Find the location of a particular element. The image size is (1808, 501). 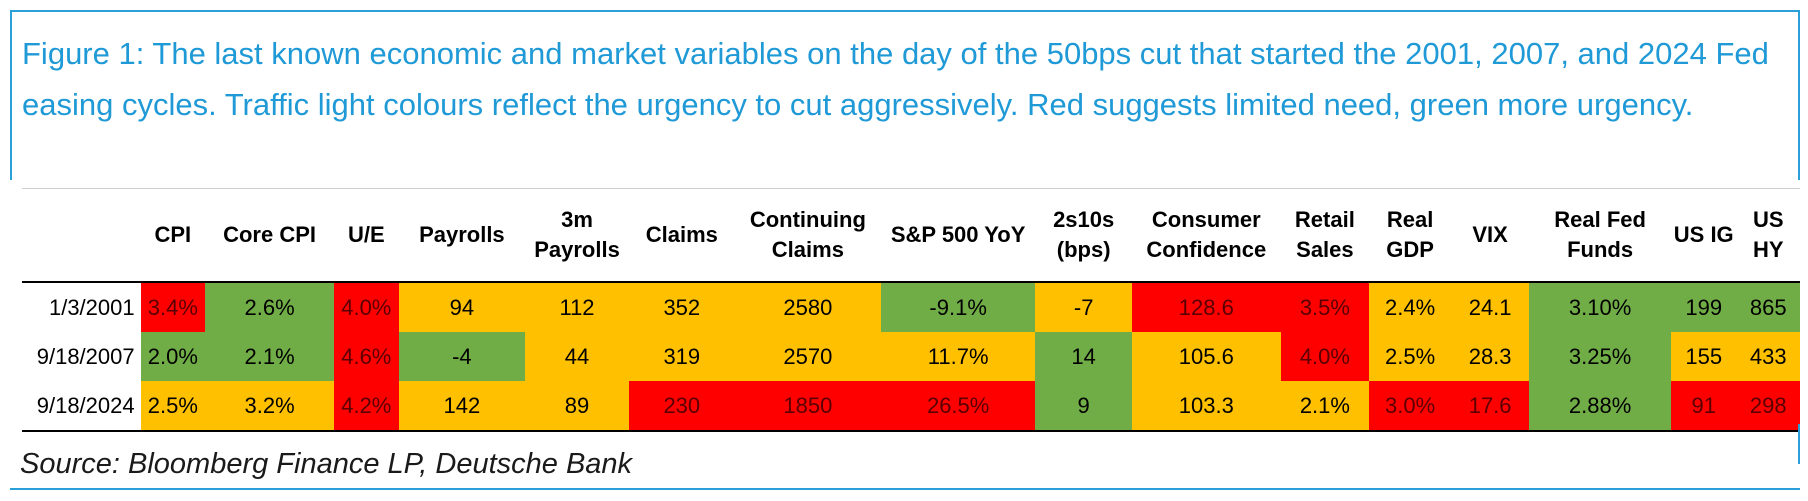

table-cell: 3.25% is located at coordinates (1600, 356).